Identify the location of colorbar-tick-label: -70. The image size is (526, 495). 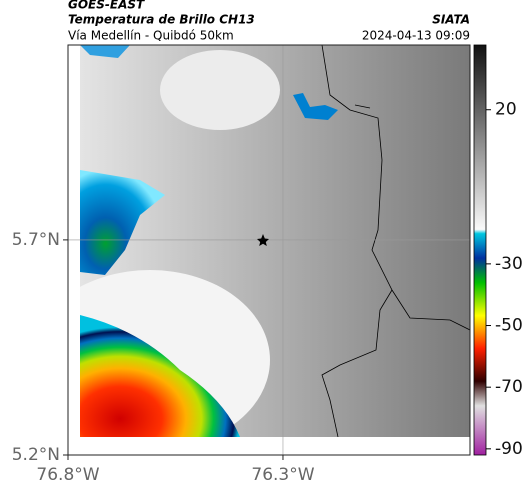
(509, 387).